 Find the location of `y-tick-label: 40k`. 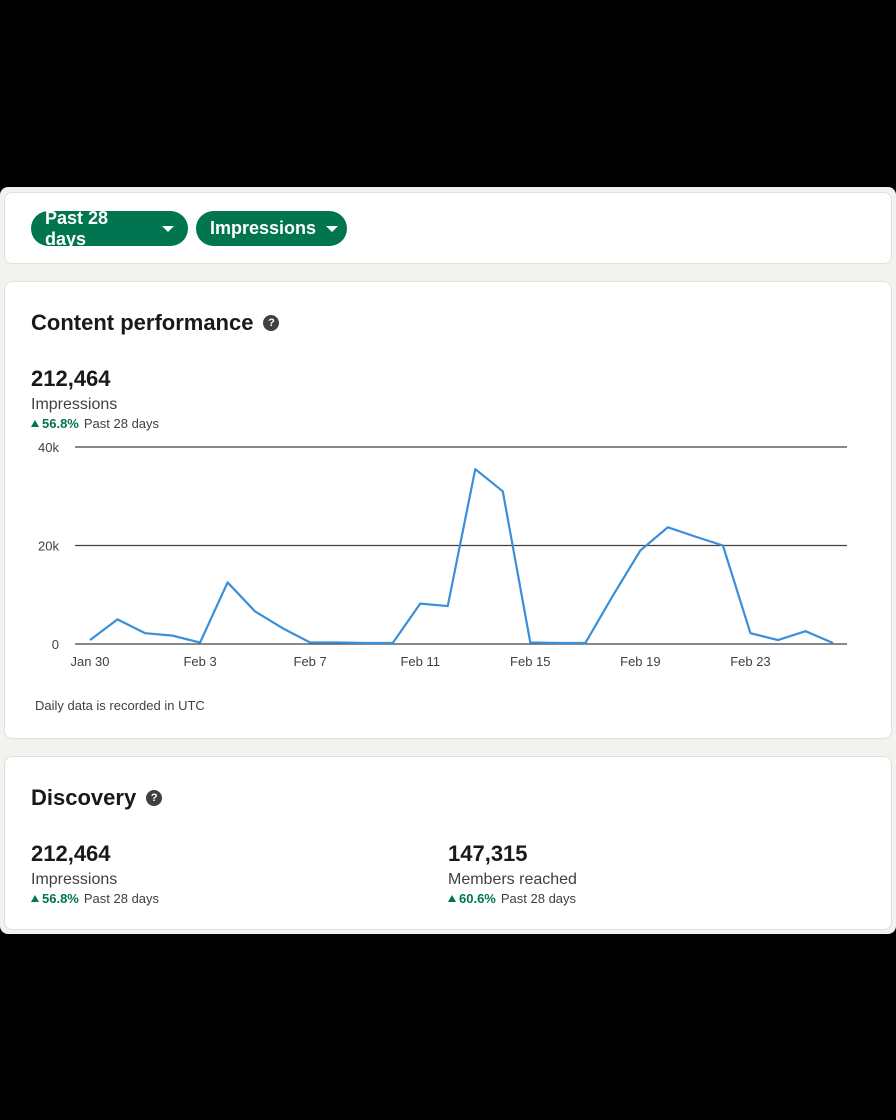

y-tick-label: 40k is located at coordinates (48, 447).